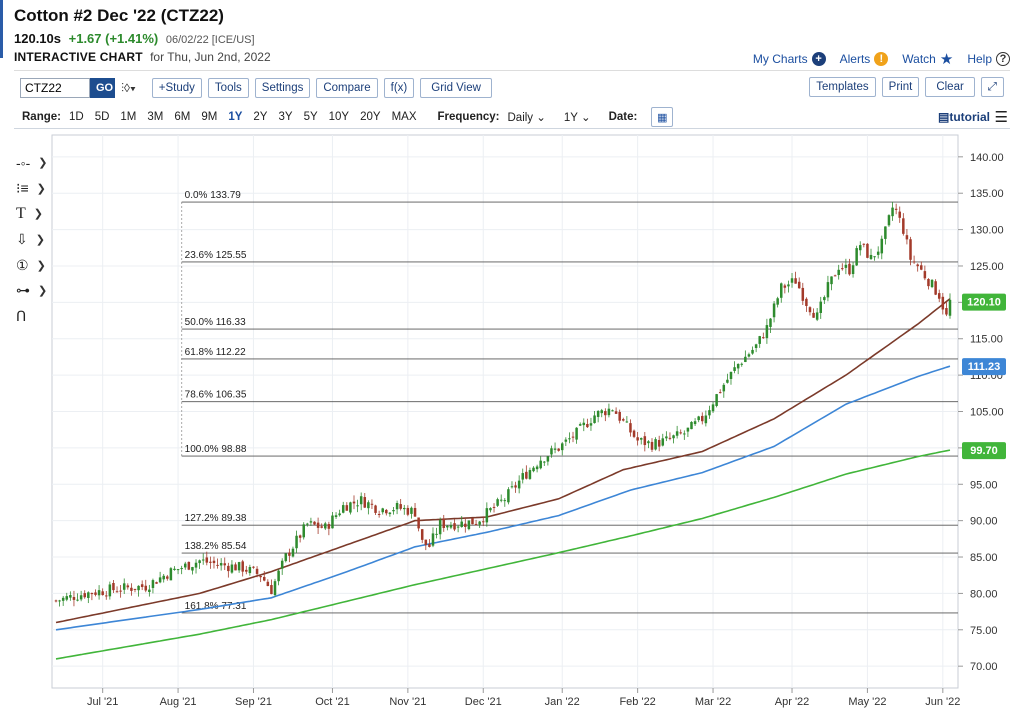  I want to click on y-tick-label: 95.00, so click(984, 485).